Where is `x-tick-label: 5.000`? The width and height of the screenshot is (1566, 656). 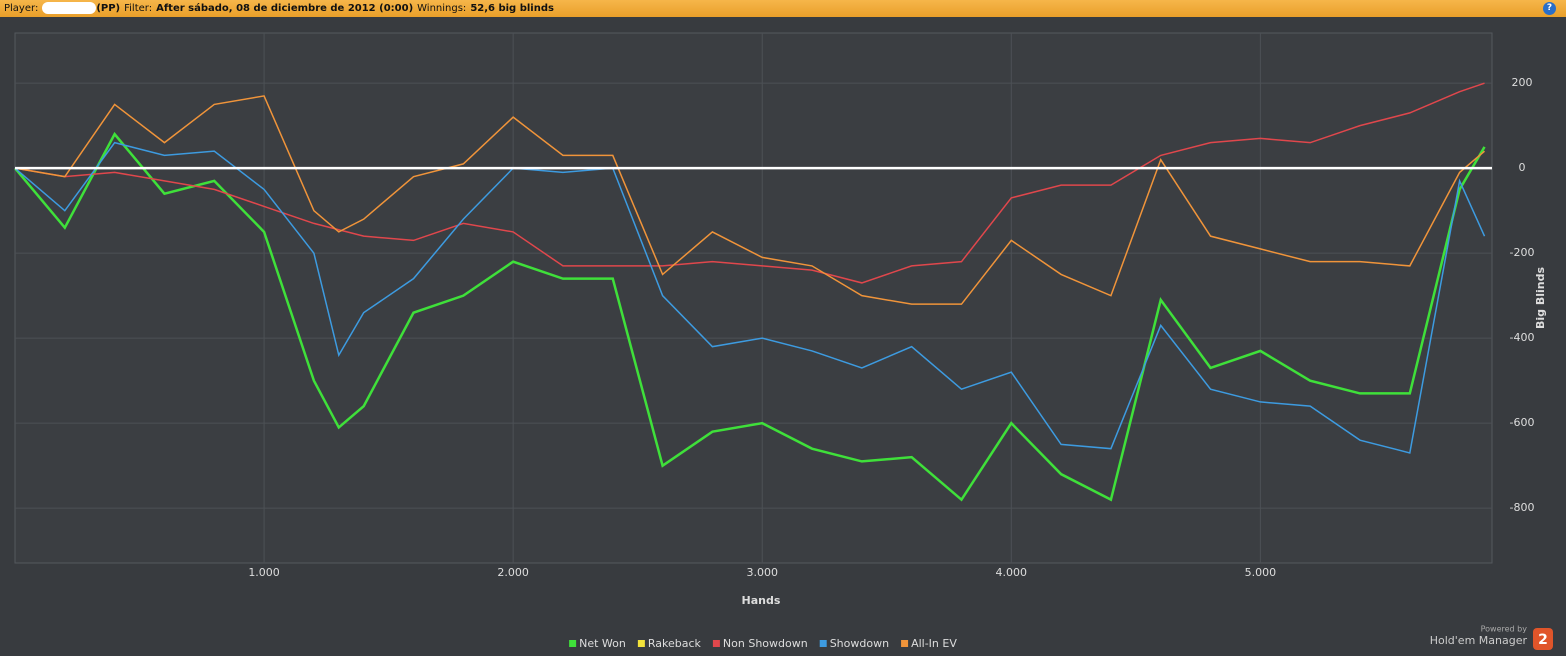 x-tick-label: 5.000 is located at coordinates (1261, 572).